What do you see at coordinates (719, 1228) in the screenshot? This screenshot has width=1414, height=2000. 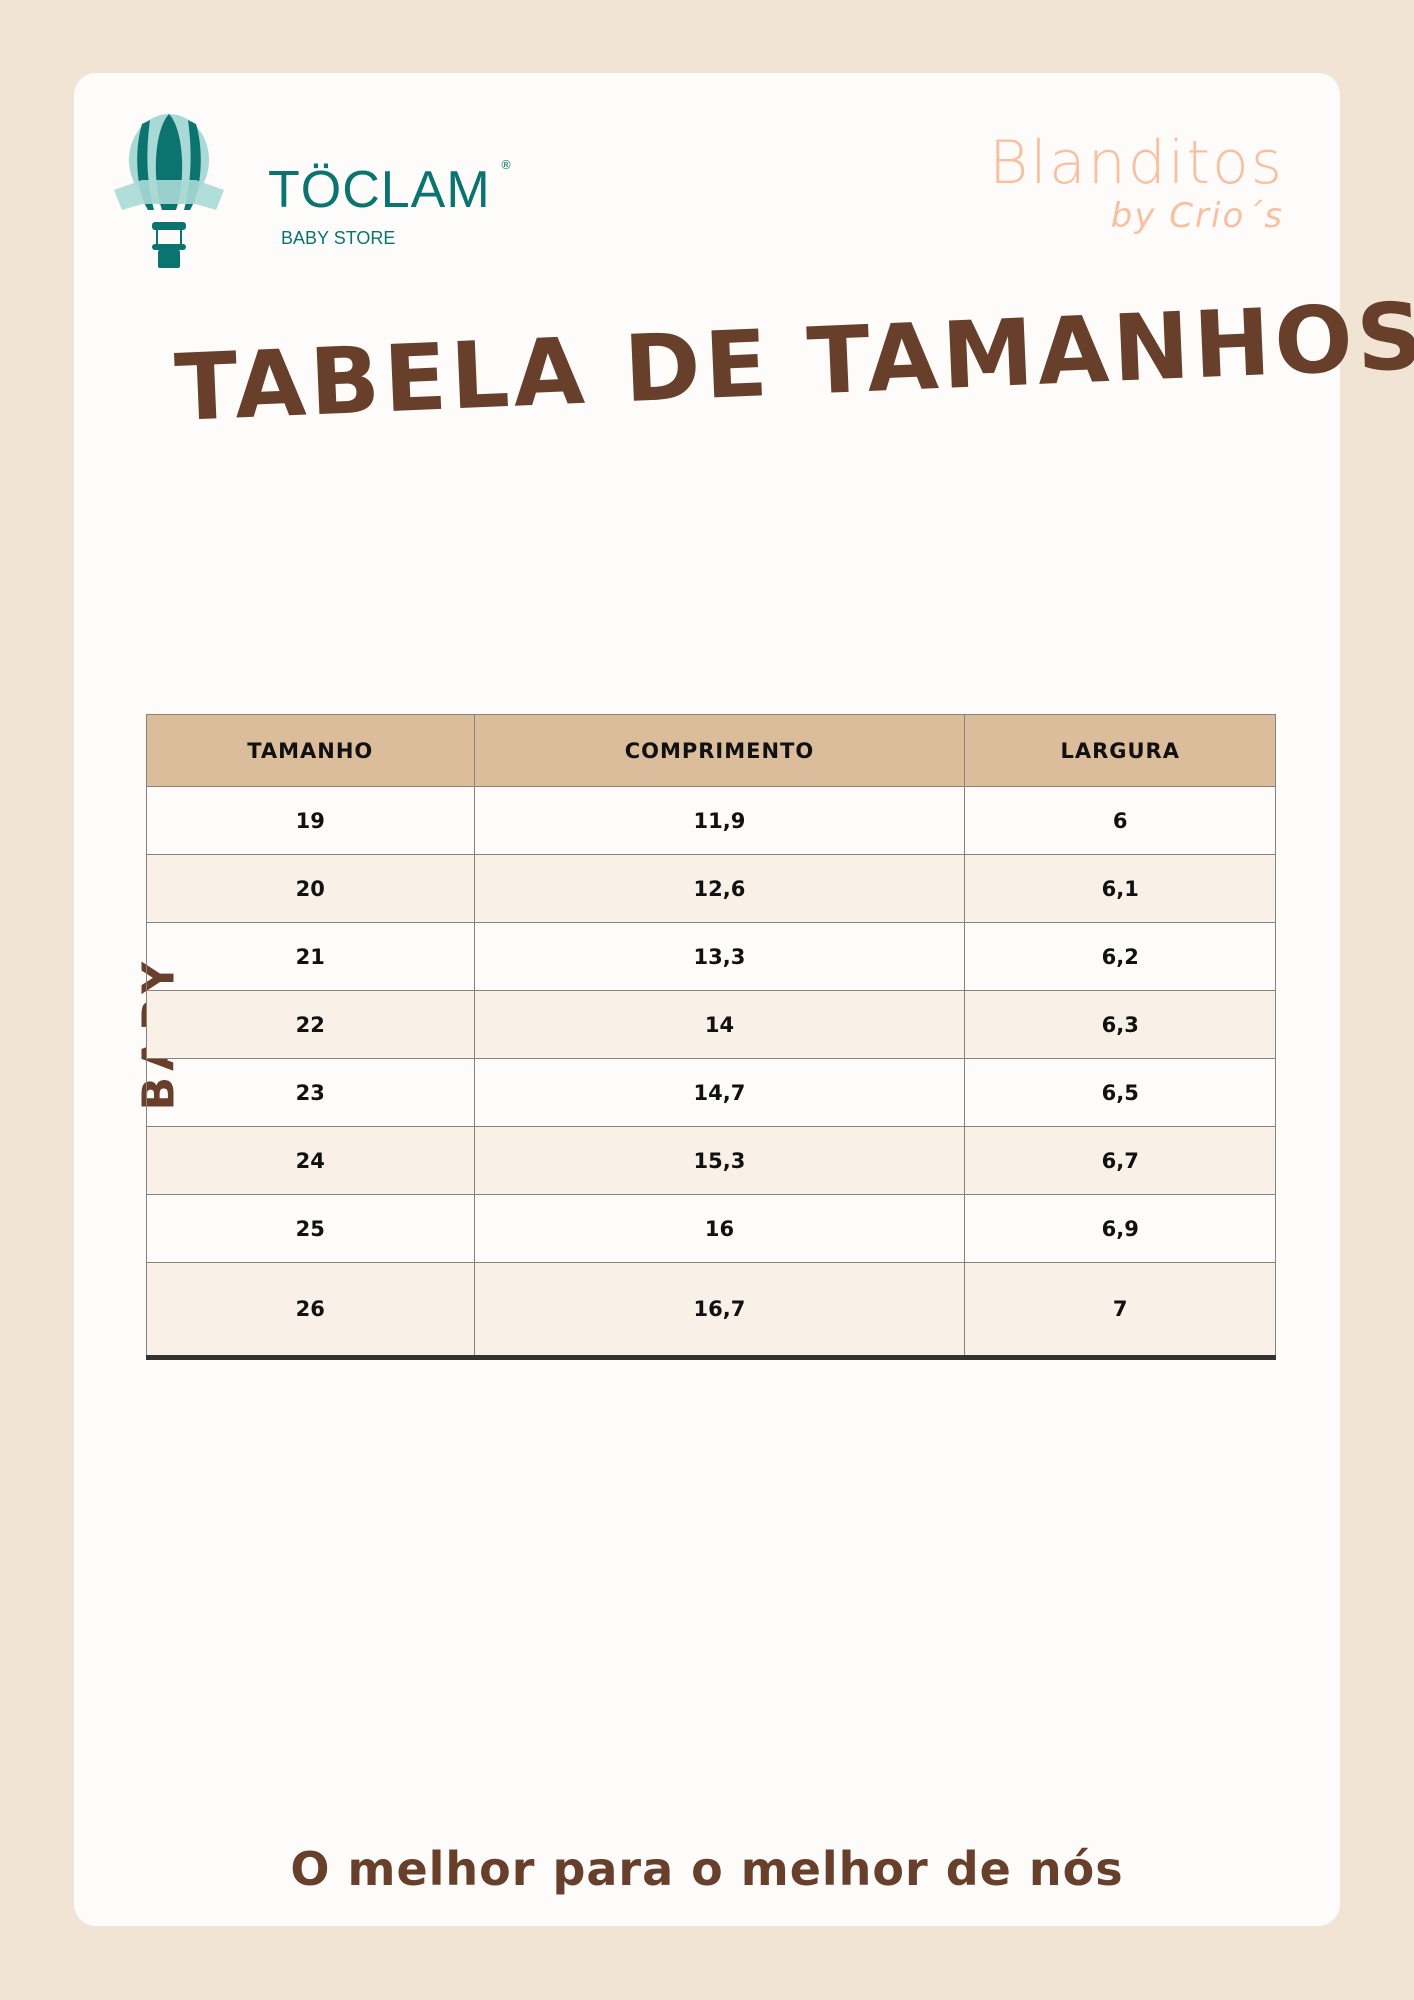 I see `table-cell: 16` at bounding box center [719, 1228].